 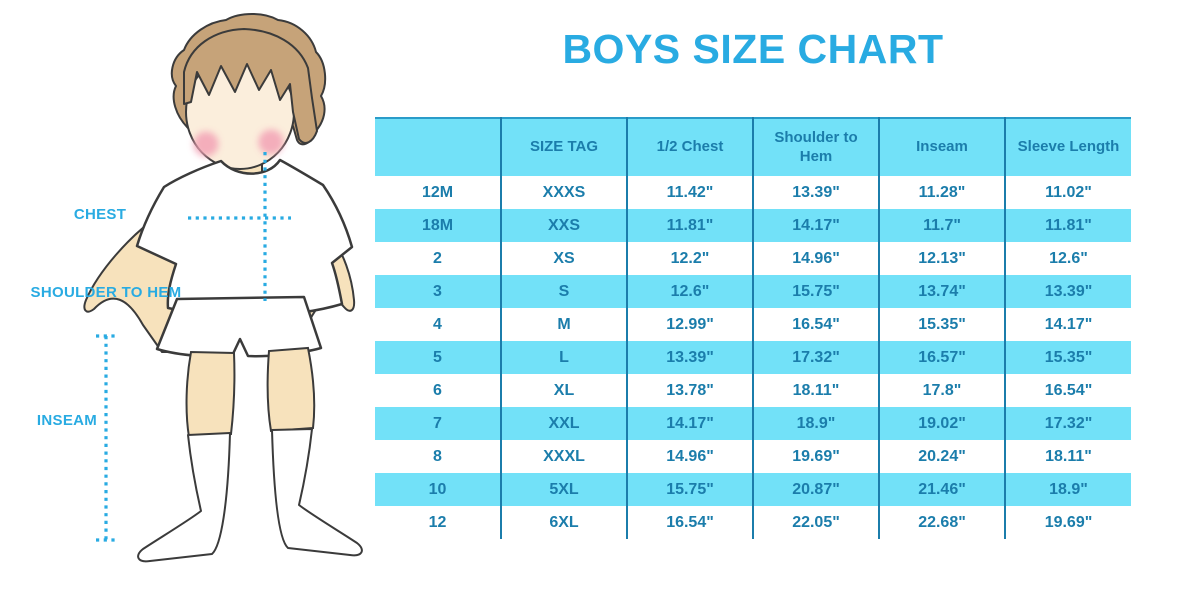 I want to click on table-cell: 3, so click(x=438, y=291).